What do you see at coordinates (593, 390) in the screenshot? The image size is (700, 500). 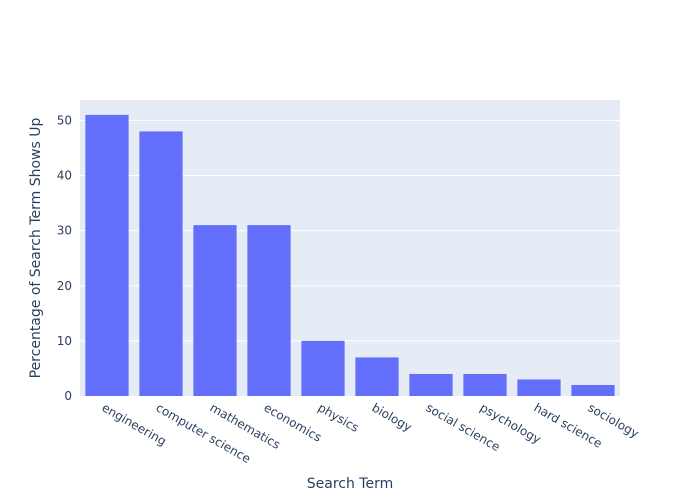 I see `bar-sociology` at bounding box center [593, 390].